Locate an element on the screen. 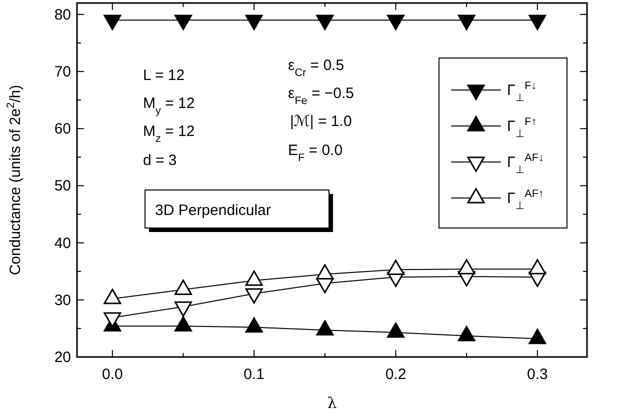 The height and width of the screenshot is (417, 618). annotation: E$_{F}$ = 0.0 is located at coordinates (315, 153).